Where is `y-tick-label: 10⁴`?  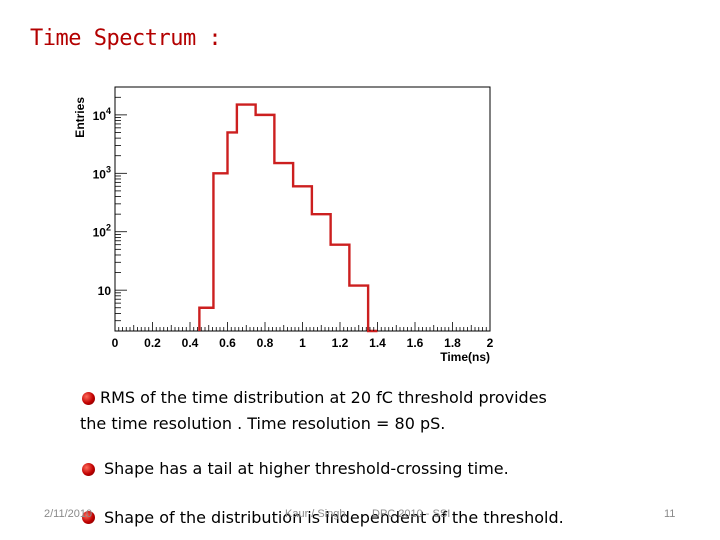 y-tick-label: 10⁴ is located at coordinates (102, 114).